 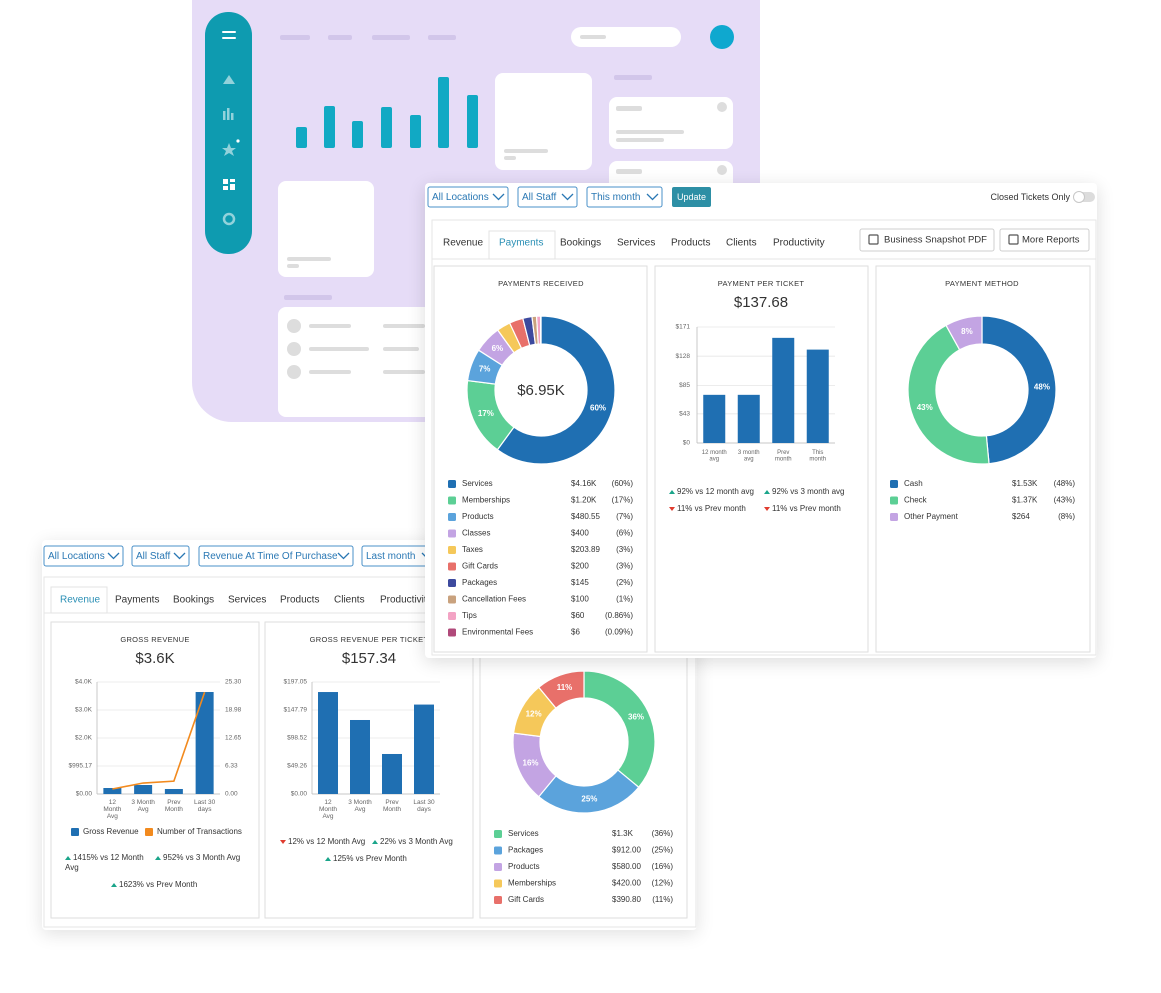 What do you see at coordinates (684, 414) in the screenshot?
I see `y-tick-label: $43` at bounding box center [684, 414].